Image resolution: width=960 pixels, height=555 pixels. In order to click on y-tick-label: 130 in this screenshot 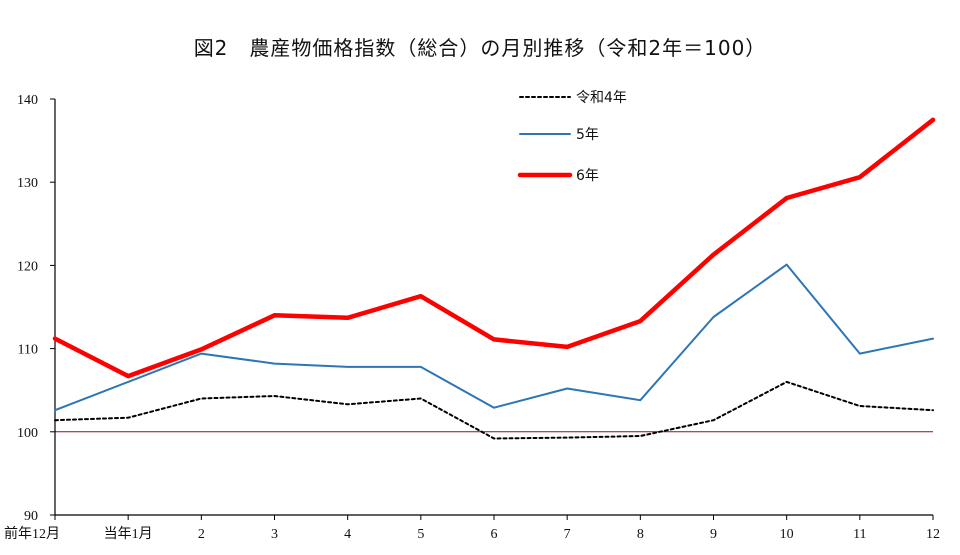, I will do `click(27, 183)`.